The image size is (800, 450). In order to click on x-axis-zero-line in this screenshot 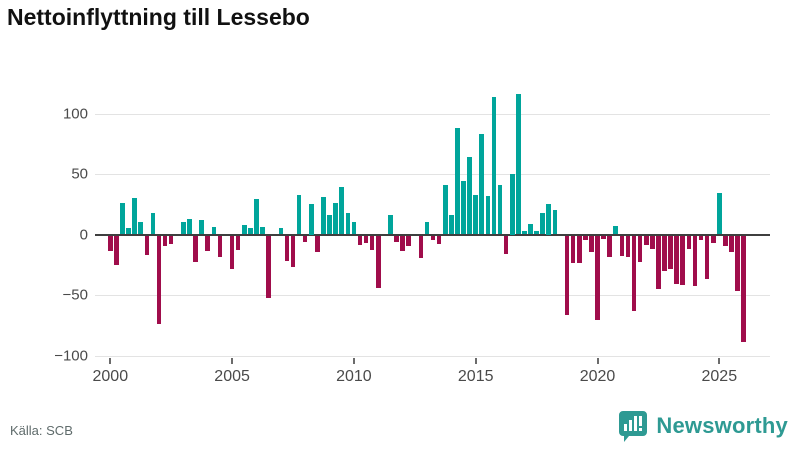, I will do `click(432, 234)`.